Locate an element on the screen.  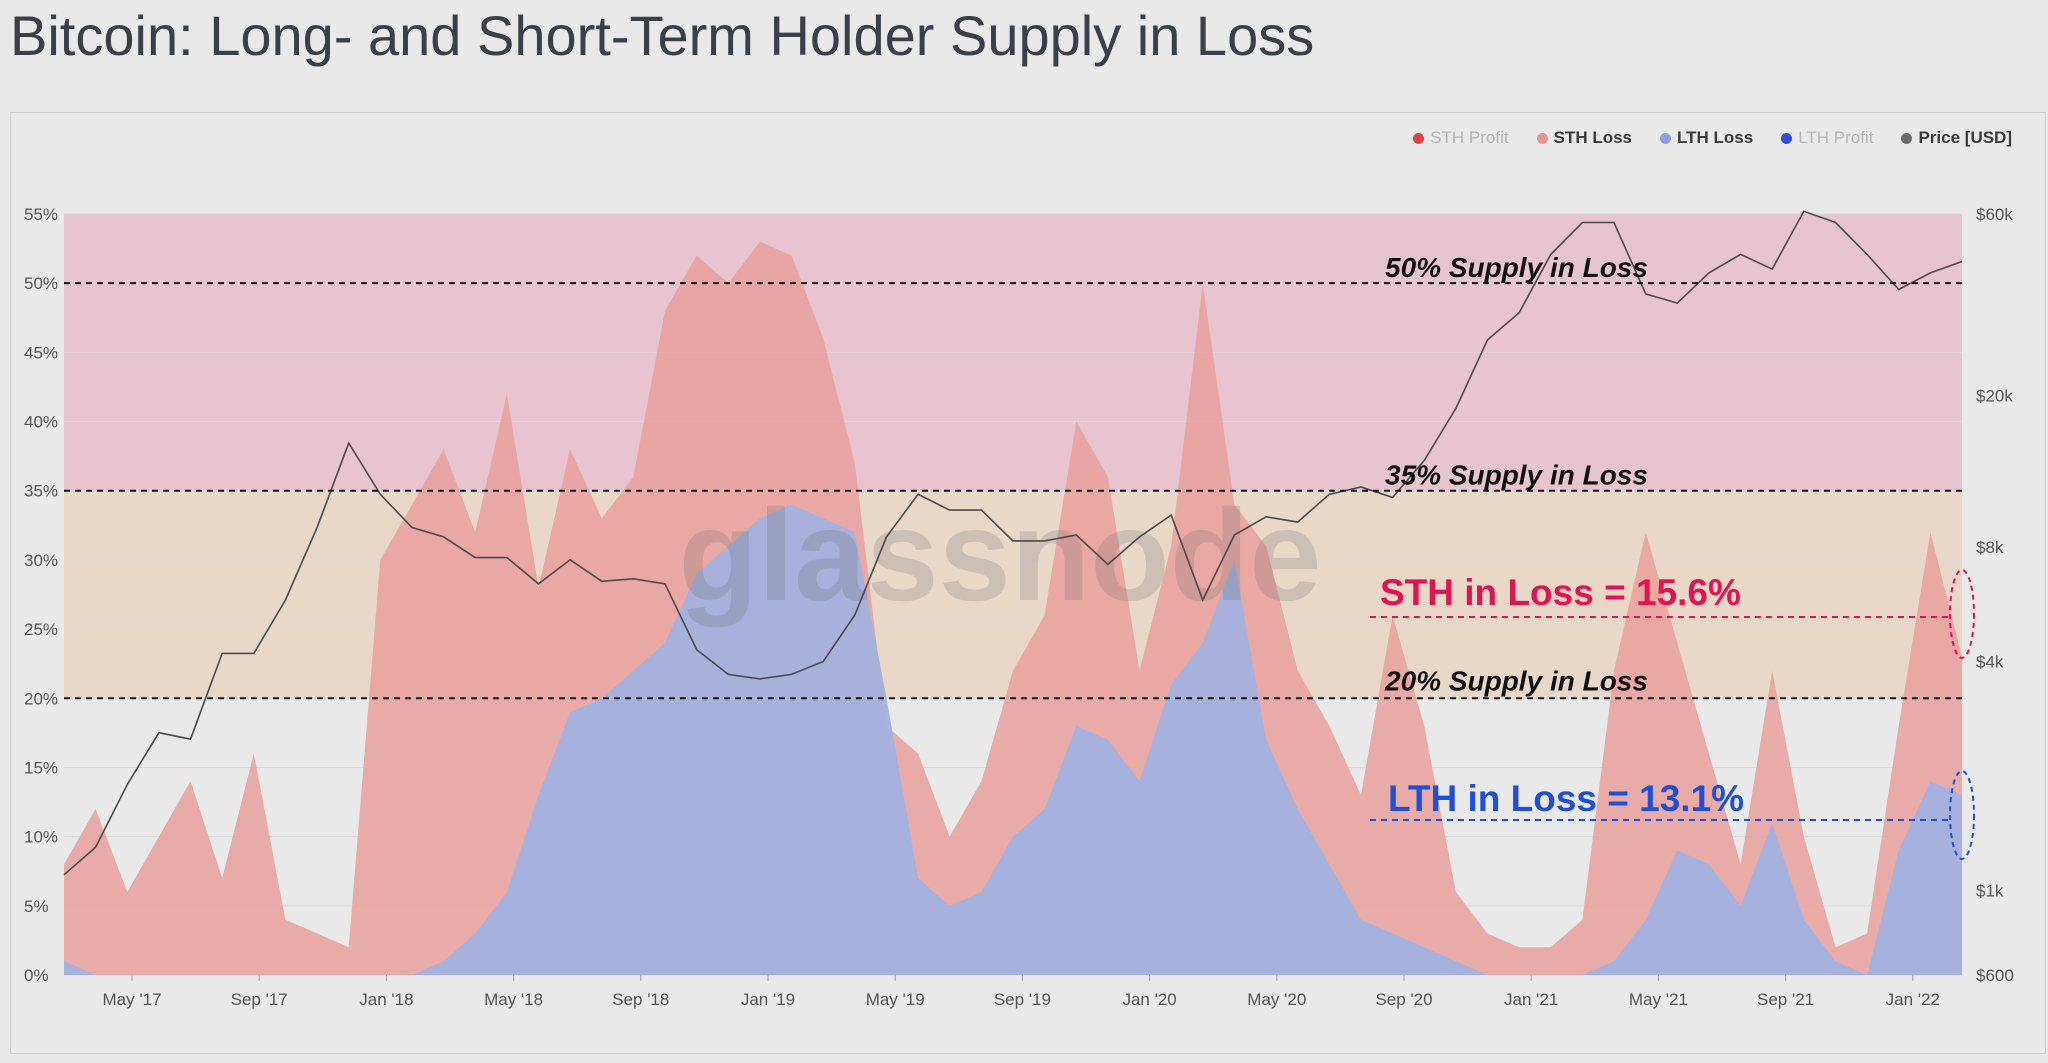
legend-item-sth-loss: STH Loss is located at coordinates (1584, 138).